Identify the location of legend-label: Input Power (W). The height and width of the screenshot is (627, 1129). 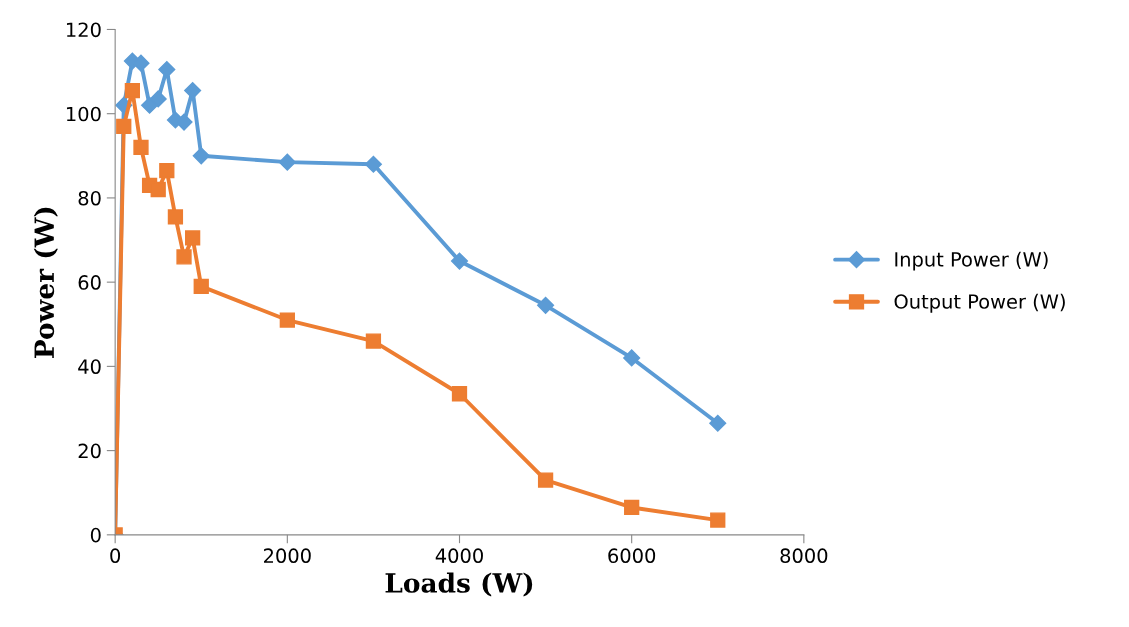
(971, 261).